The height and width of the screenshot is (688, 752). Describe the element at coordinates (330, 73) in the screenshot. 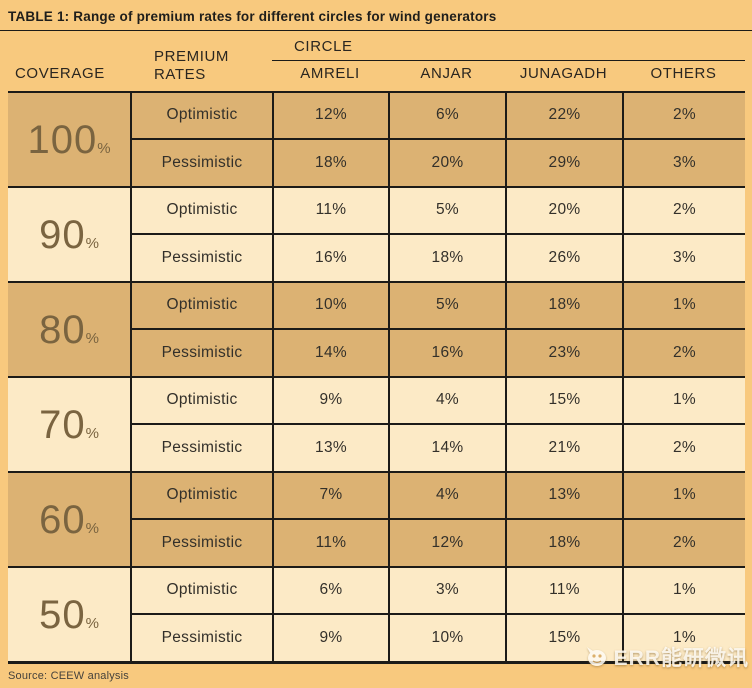

I see `col-header-amreli: AMRELI` at that location.